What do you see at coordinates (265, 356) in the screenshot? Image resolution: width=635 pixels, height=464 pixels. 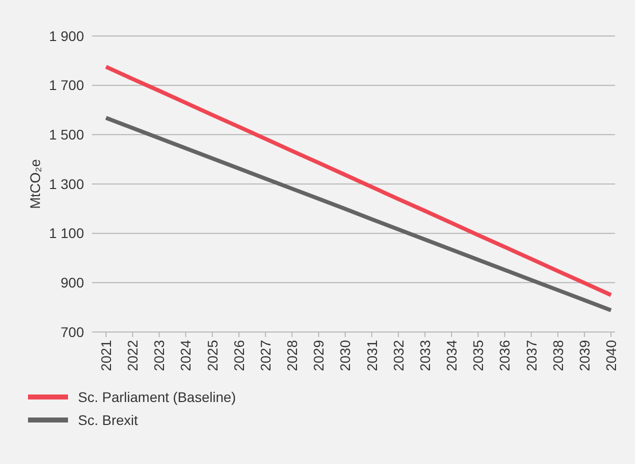 I see `x-tick-label: 2027` at bounding box center [265, 356].